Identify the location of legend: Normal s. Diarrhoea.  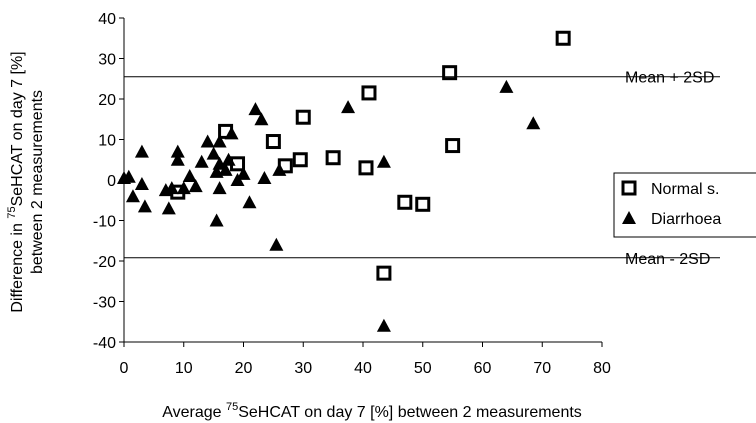
(684, 205).